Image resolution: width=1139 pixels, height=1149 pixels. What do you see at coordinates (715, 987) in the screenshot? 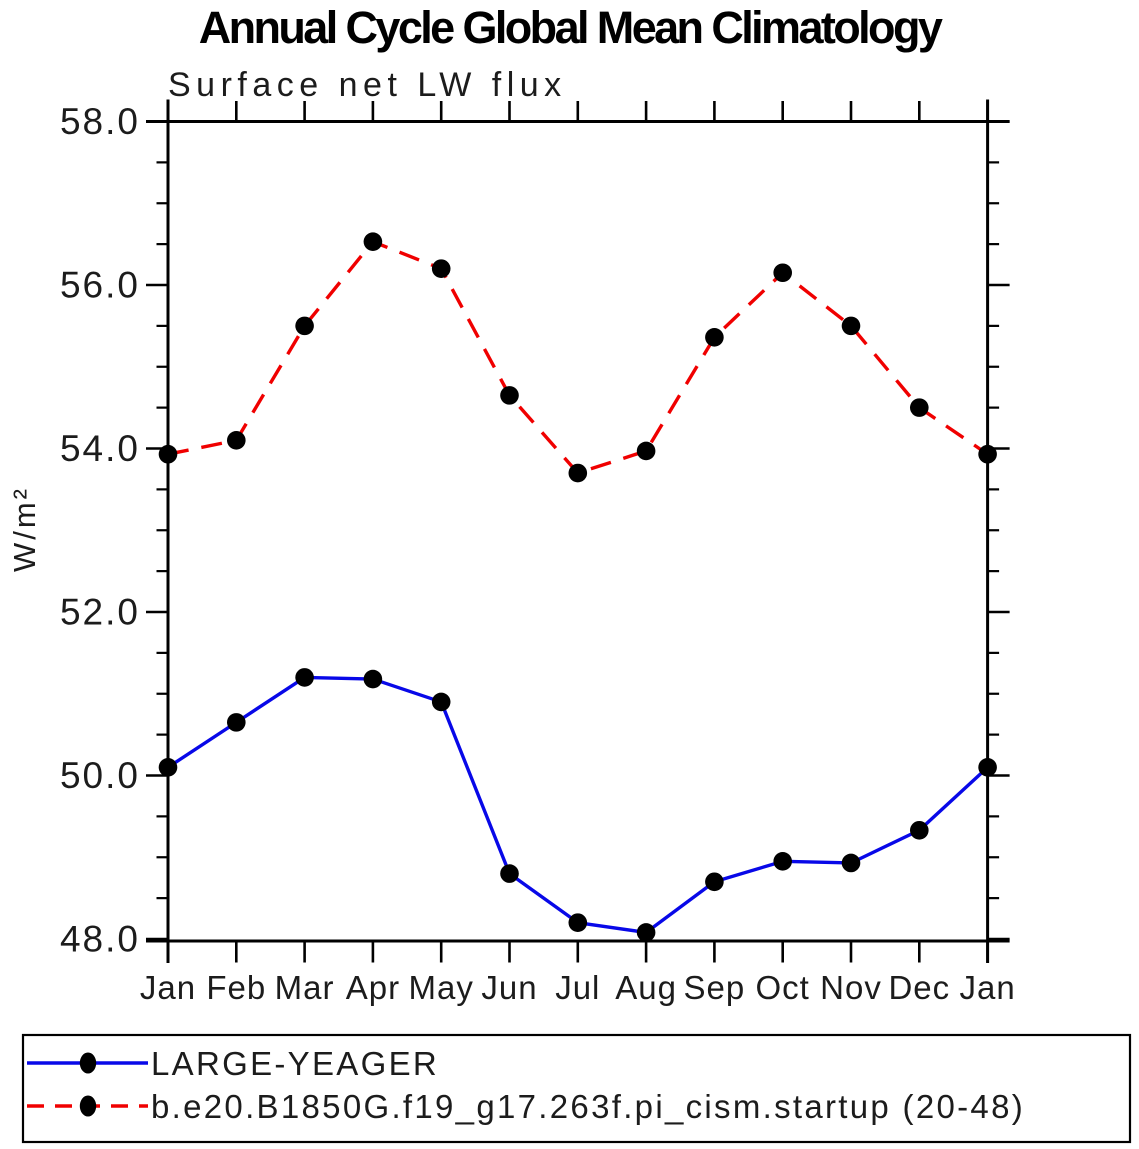
I see `x-tick-label: Sep` at bounding box center [715, 987].